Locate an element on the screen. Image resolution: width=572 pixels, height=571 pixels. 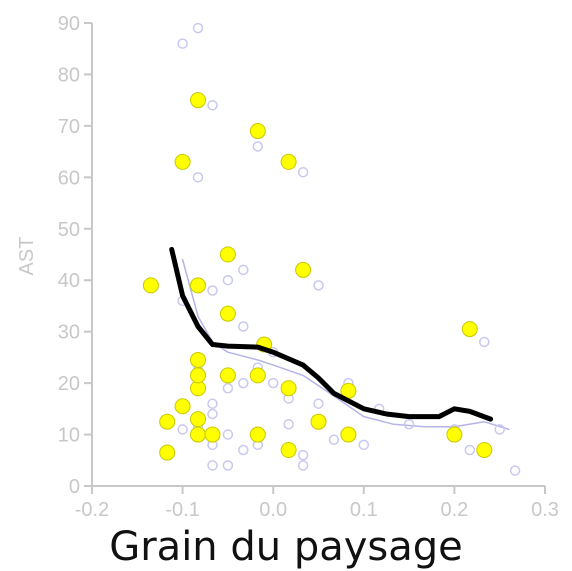
y-tick-label: 50 is located at coordinates (69, 230).